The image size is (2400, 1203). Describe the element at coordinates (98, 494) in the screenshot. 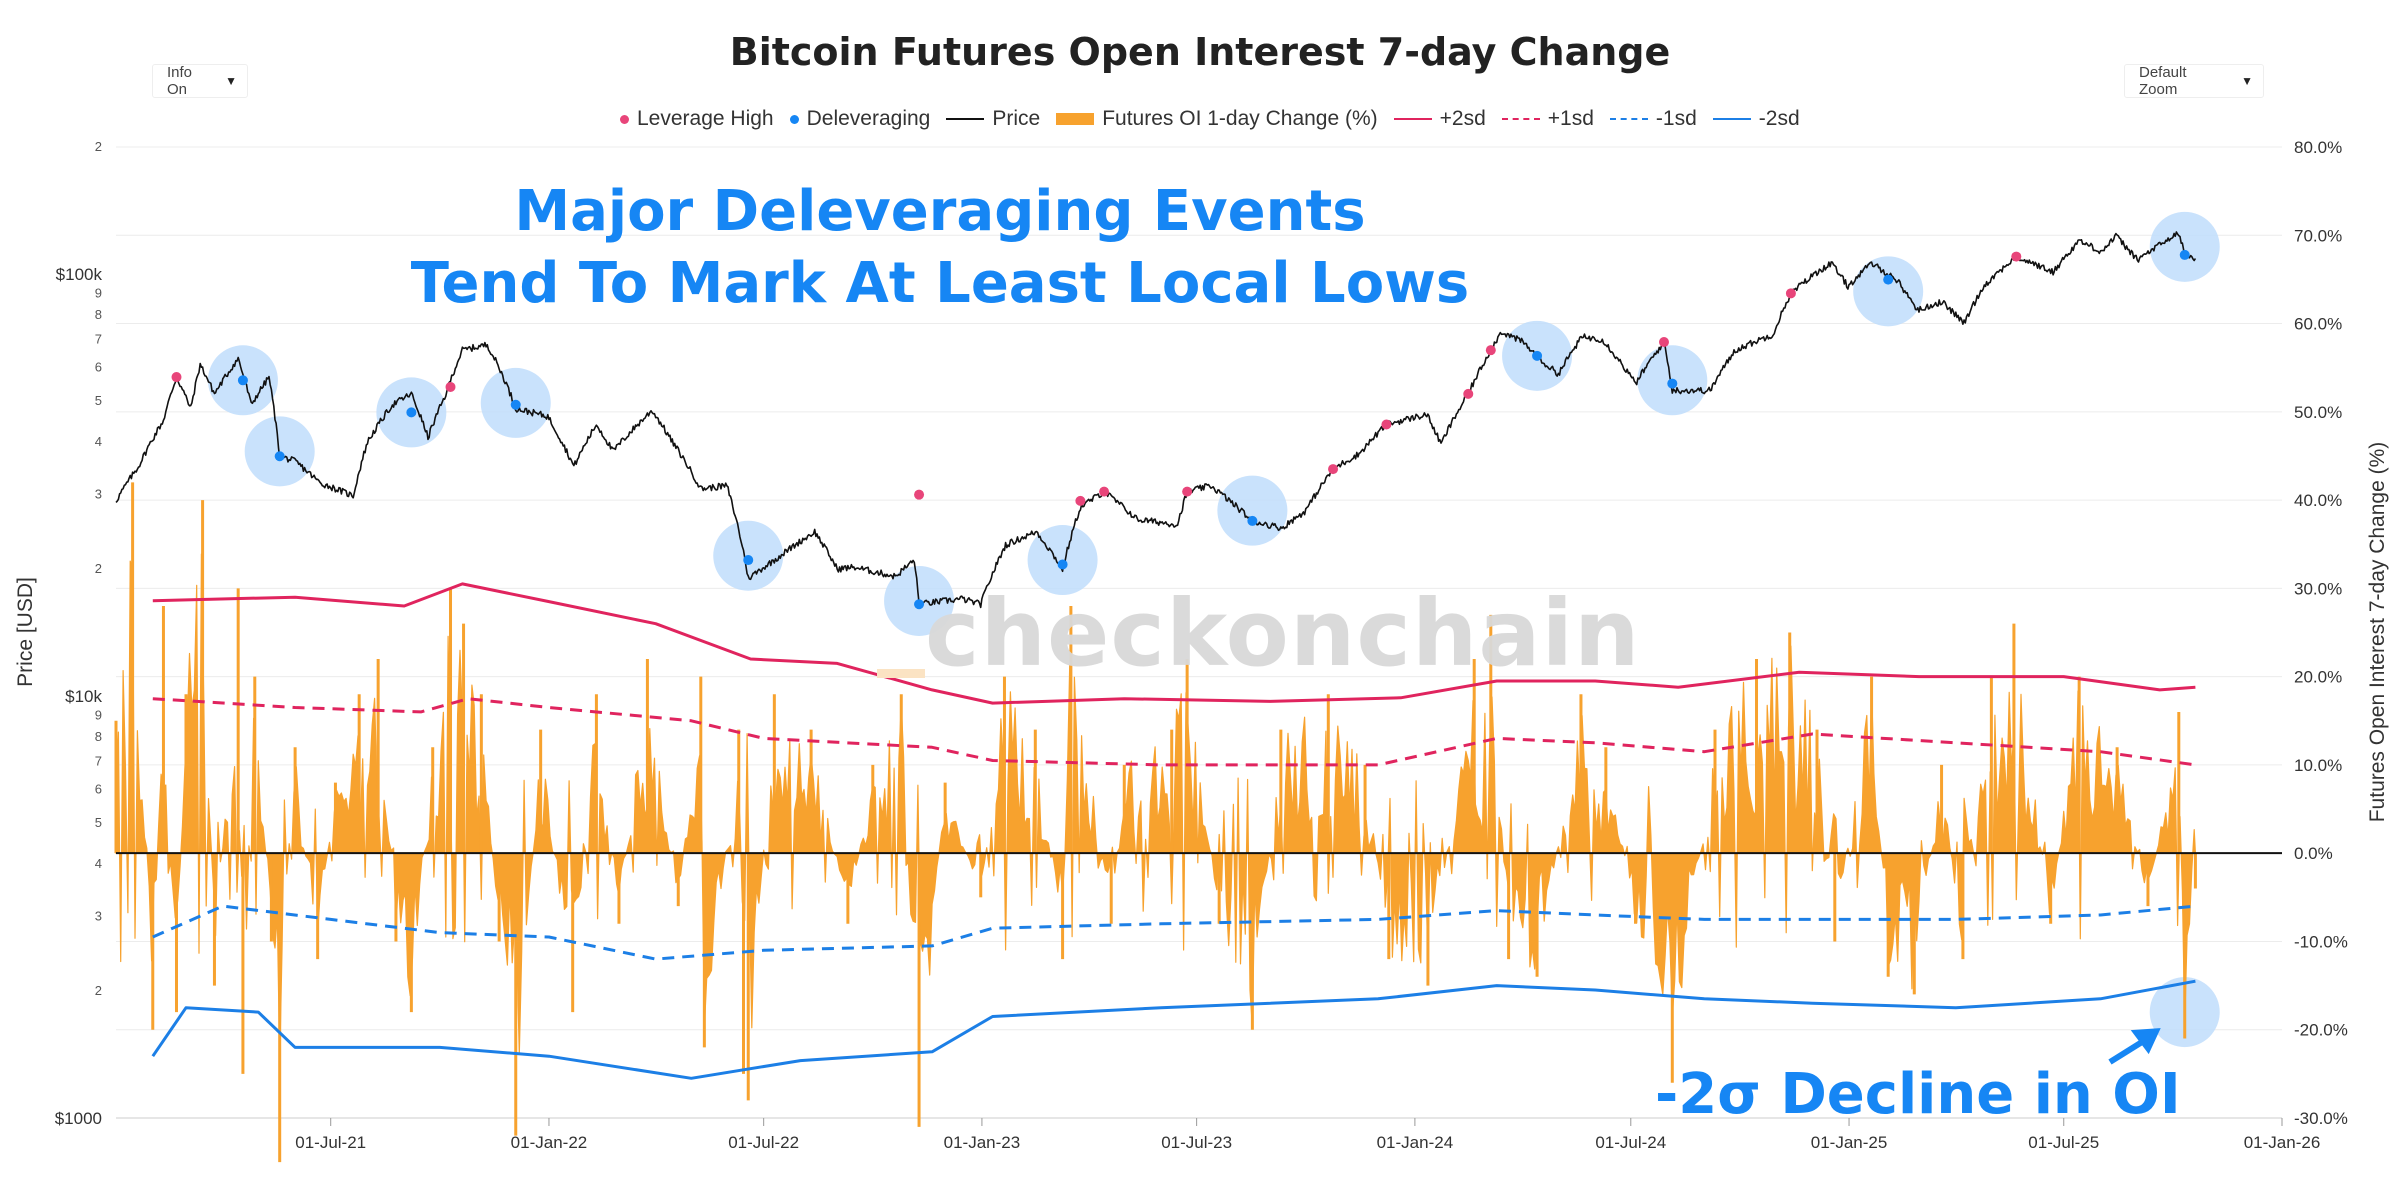

I see `y-left-tick-label: 3` at that location.